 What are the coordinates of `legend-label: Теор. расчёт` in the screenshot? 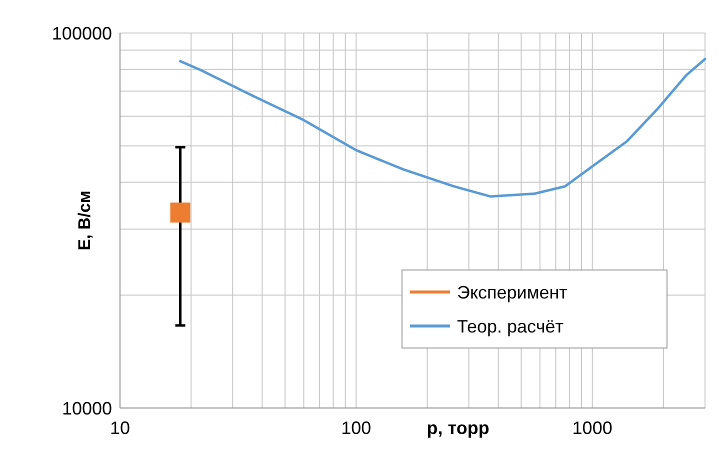 It's located at (510, 326).